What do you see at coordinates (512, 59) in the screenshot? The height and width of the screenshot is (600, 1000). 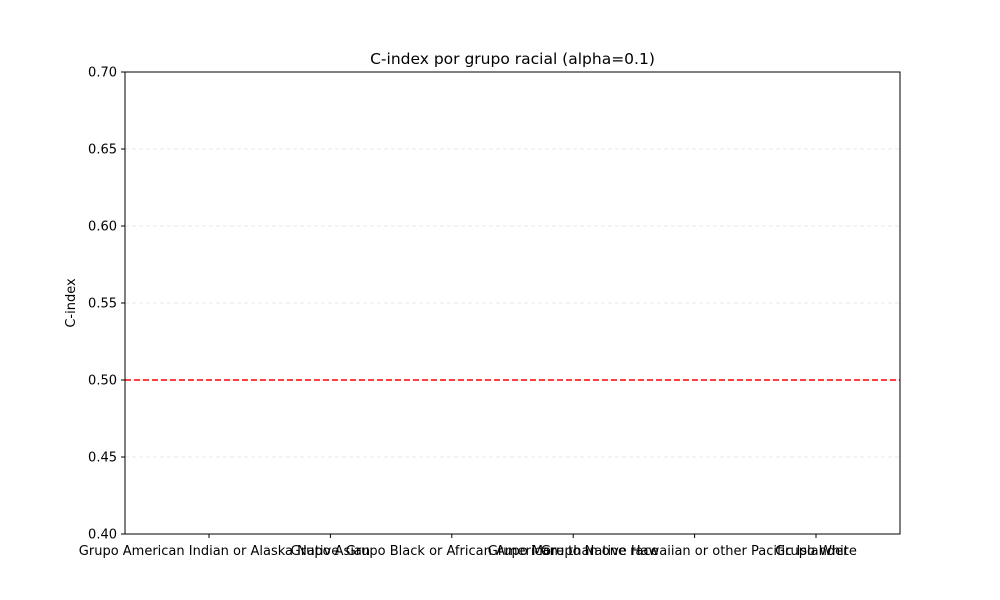 I see `chart-title: C-index por grupo racial (alpha=0.1)` at bounding box center [512, 59].